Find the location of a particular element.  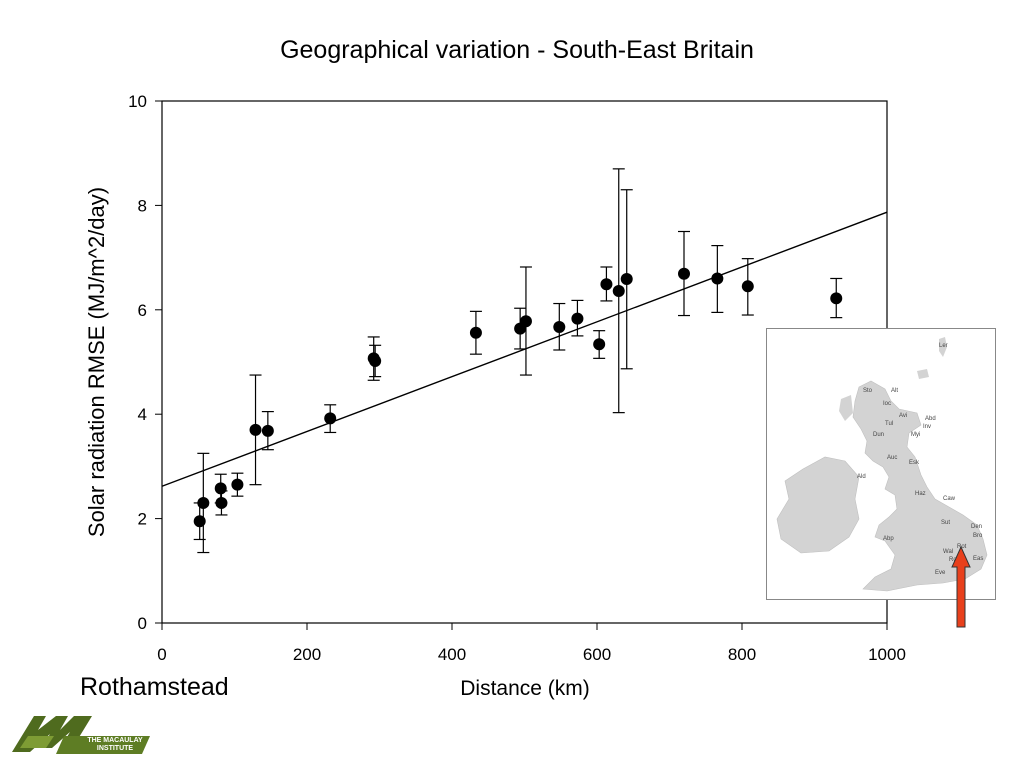

station-label: Sut is located at coordinates (945, 523).